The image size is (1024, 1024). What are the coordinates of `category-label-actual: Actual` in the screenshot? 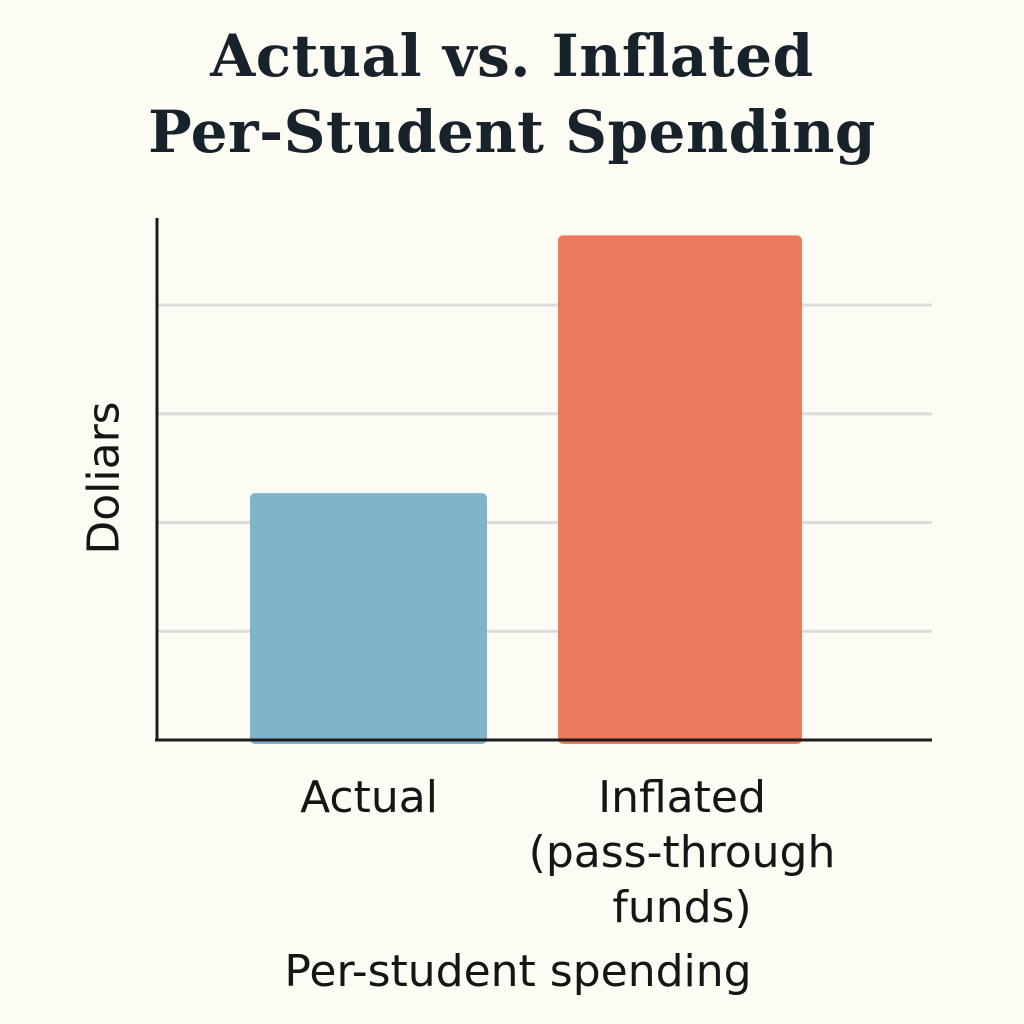 It's located at (369, 797).